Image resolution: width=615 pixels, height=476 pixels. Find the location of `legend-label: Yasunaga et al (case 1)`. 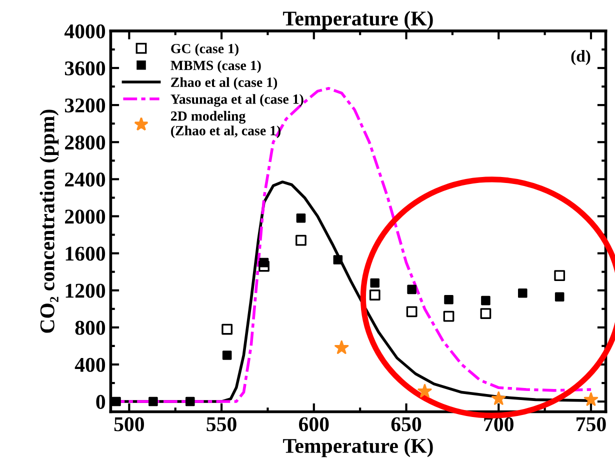

legend-label: Yasunaga et al (case 1) is located at coordinates (237, 100).